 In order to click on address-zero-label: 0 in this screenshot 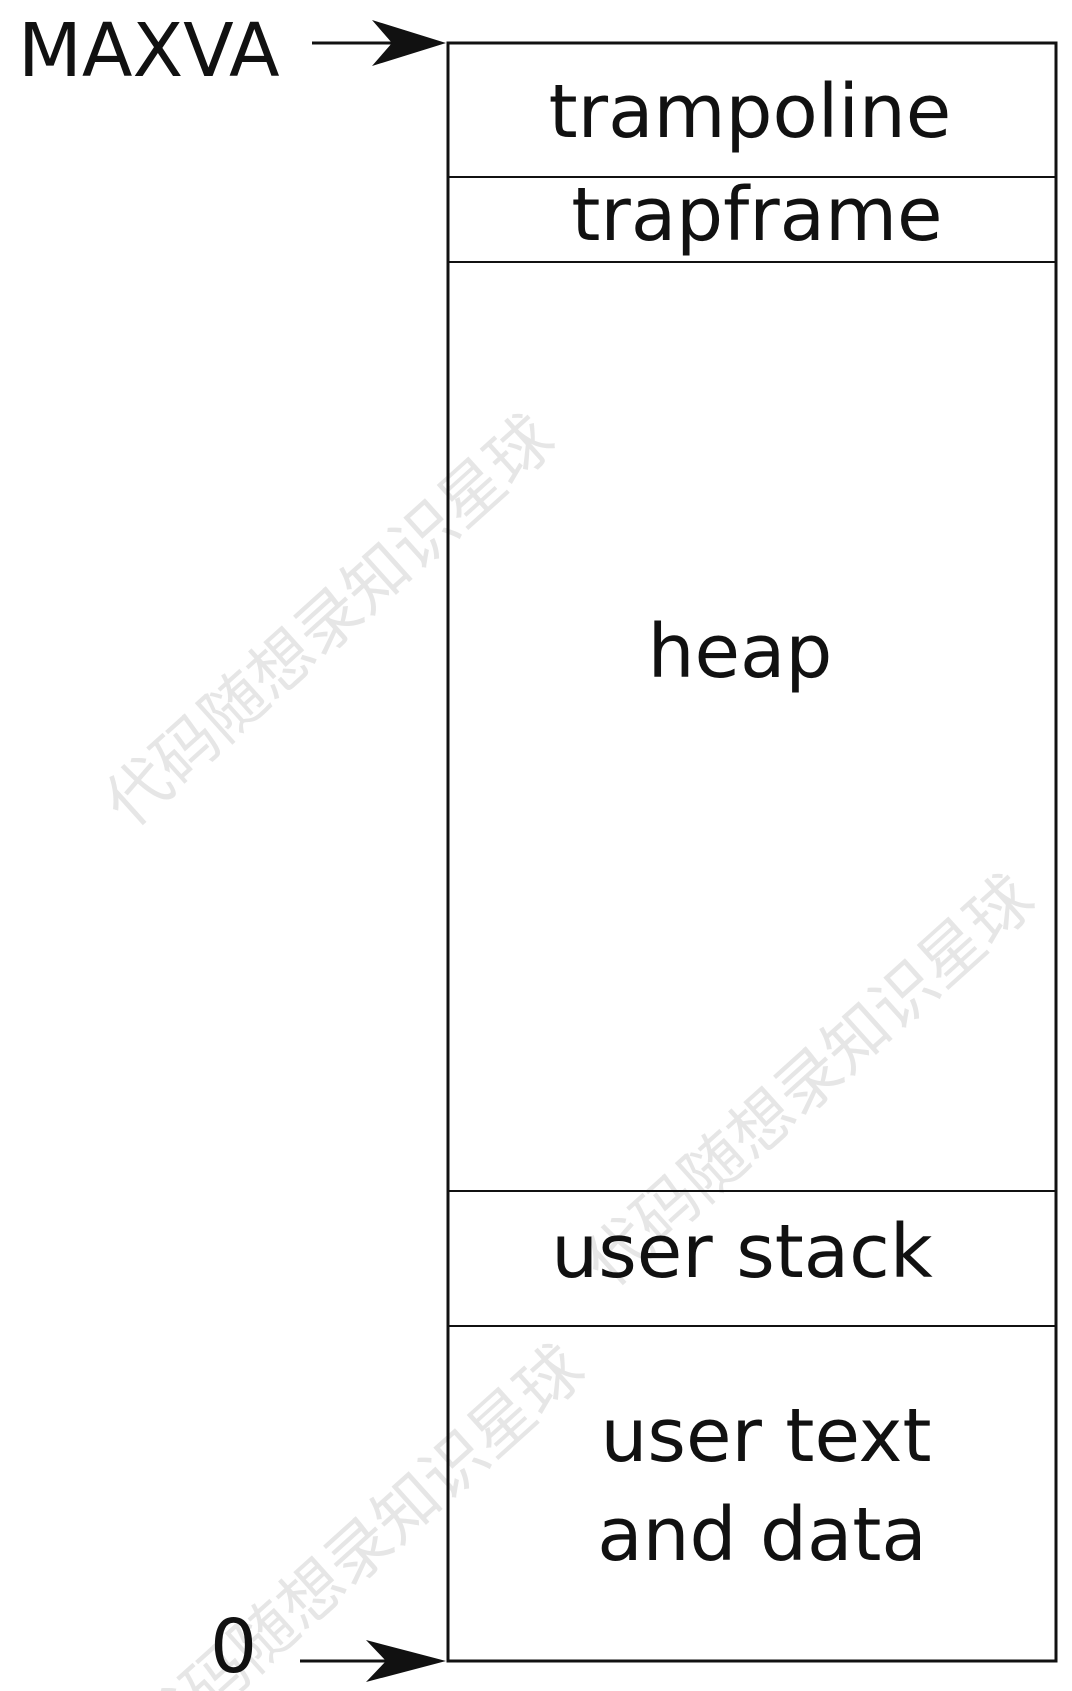, I will do `click(233, 1647)`.